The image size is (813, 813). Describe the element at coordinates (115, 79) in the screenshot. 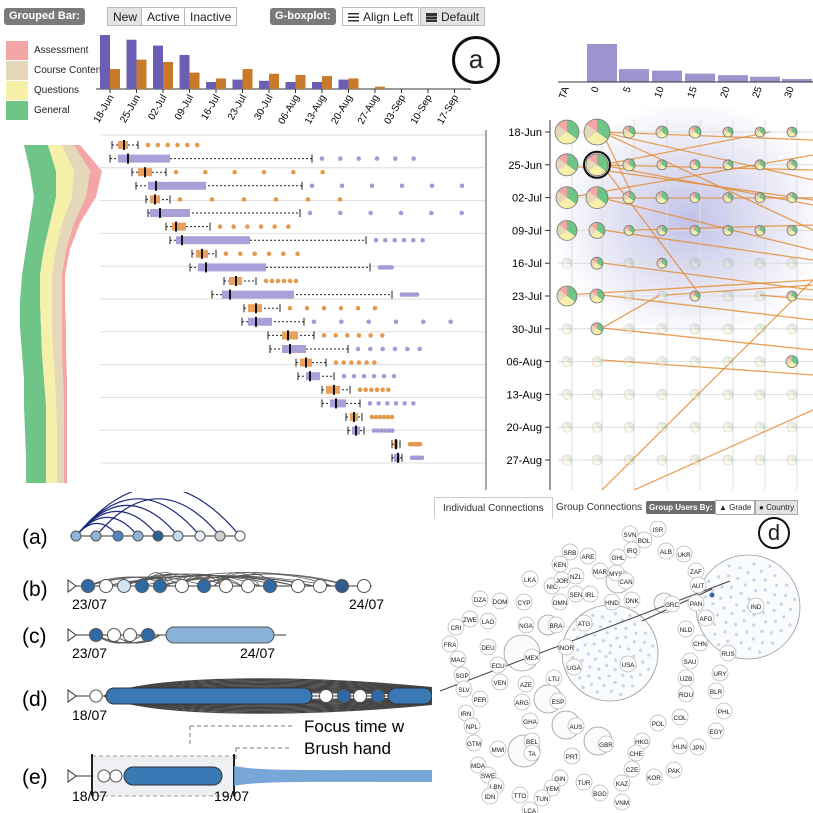

I see `bar` at that location.